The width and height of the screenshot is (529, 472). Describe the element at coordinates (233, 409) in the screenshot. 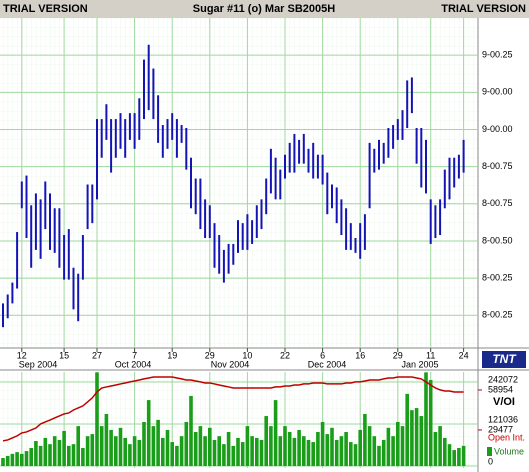

I see `oi-line` at that location.